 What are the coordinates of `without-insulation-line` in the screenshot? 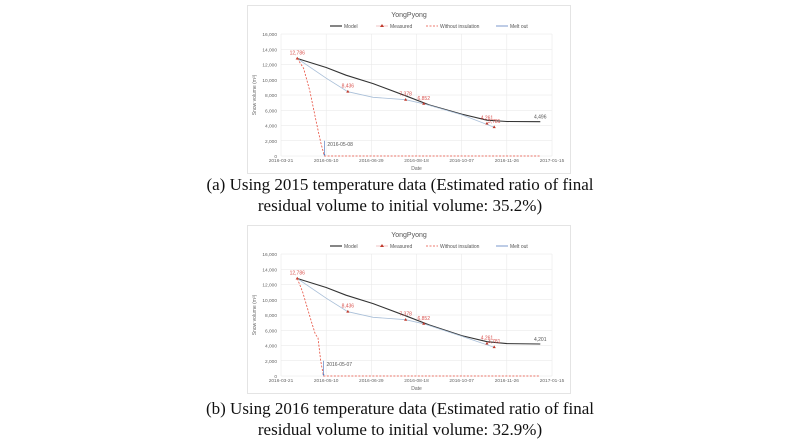 It's located at (418, 107).